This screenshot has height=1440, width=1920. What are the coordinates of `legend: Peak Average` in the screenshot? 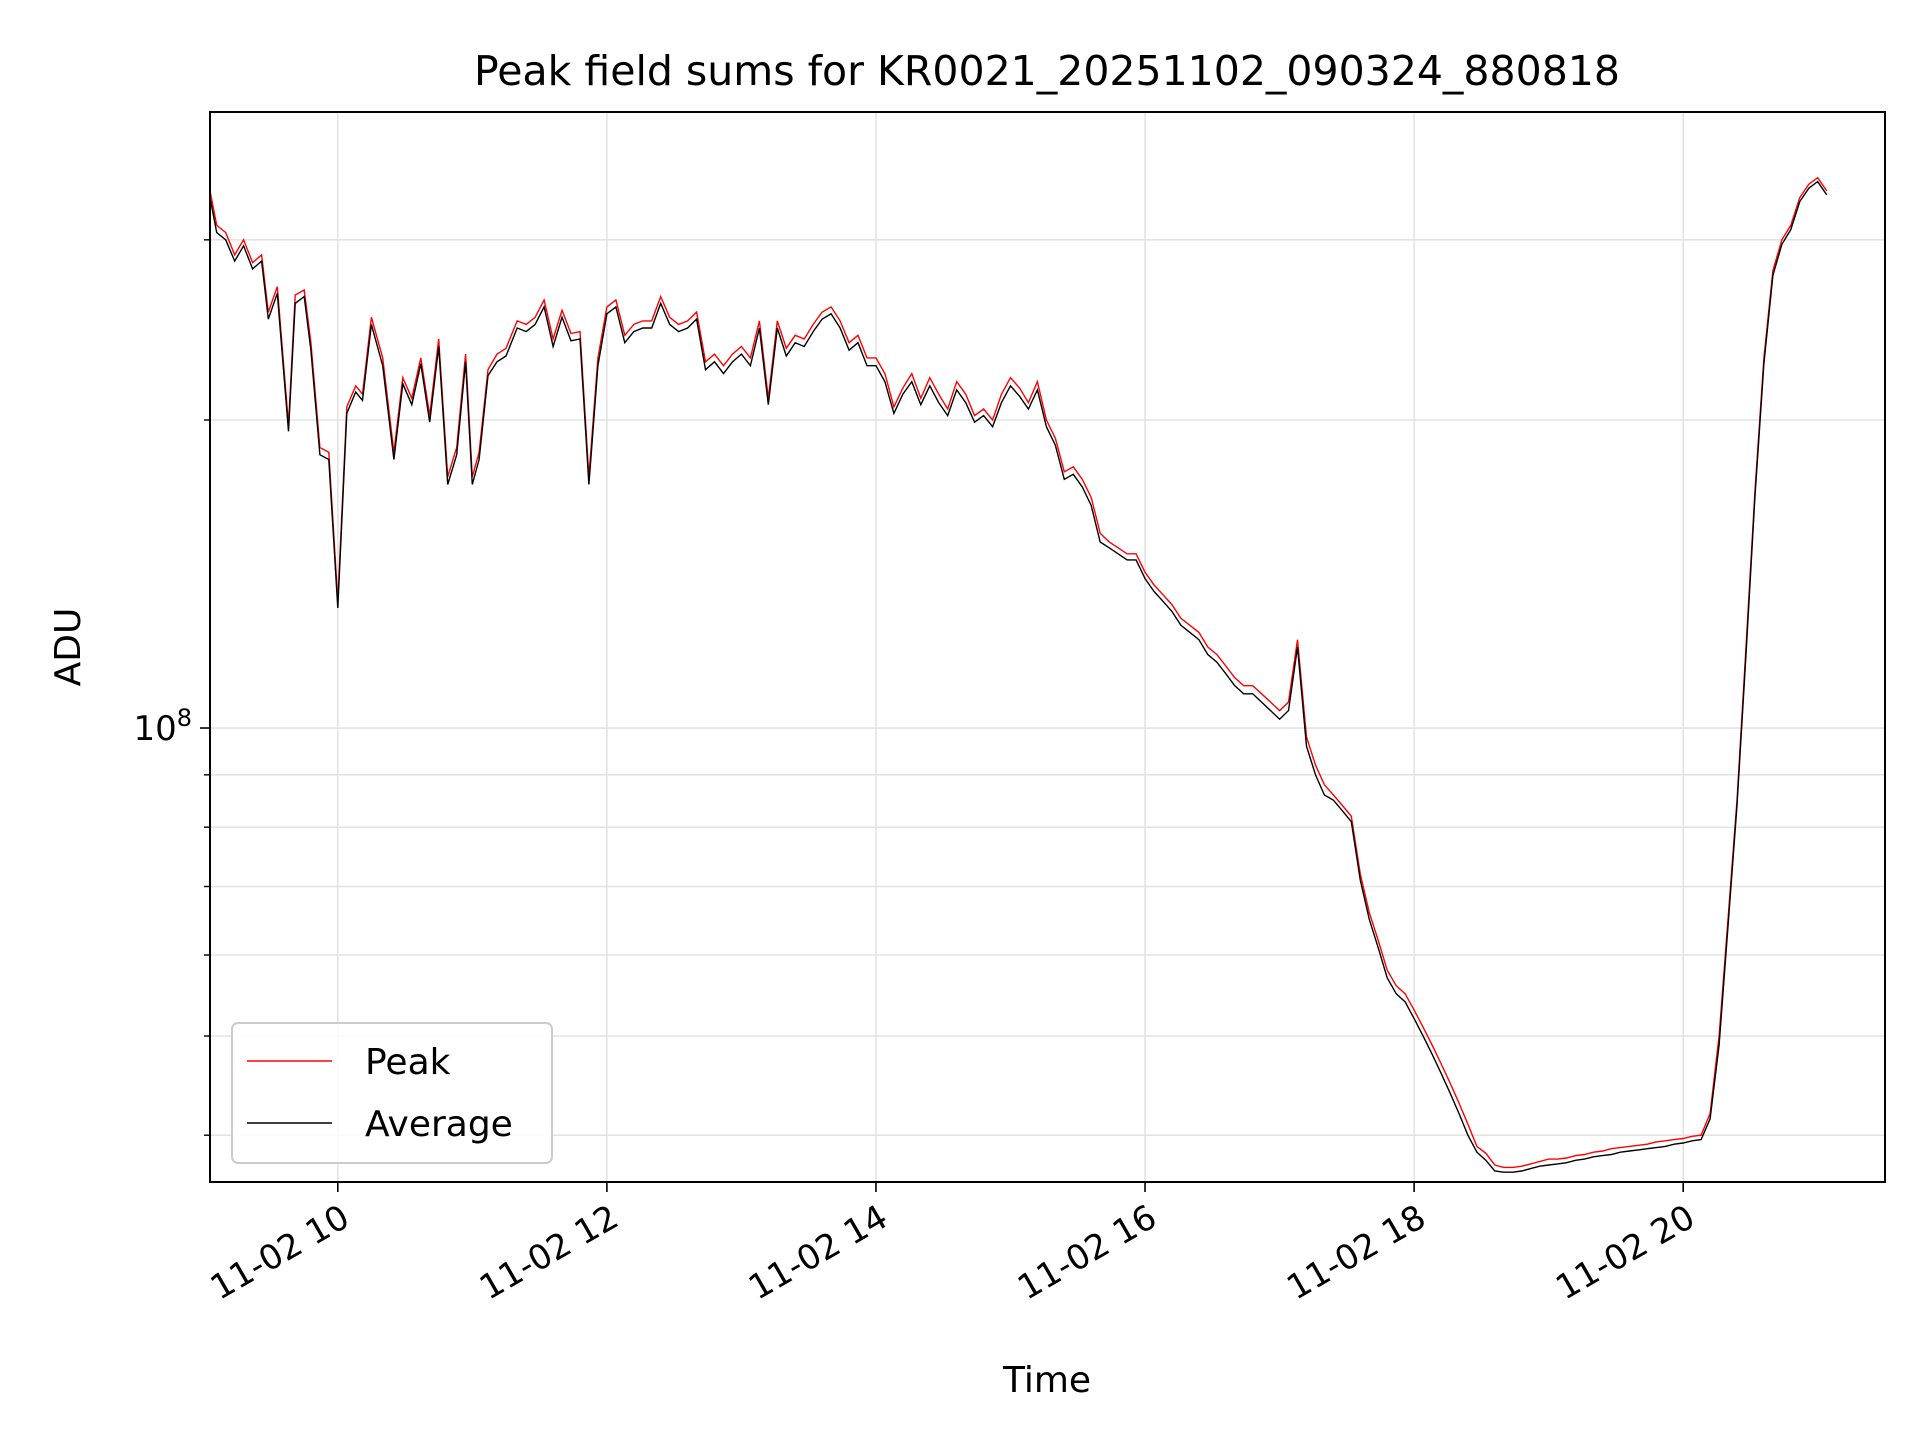 It's located at (392, 1093).